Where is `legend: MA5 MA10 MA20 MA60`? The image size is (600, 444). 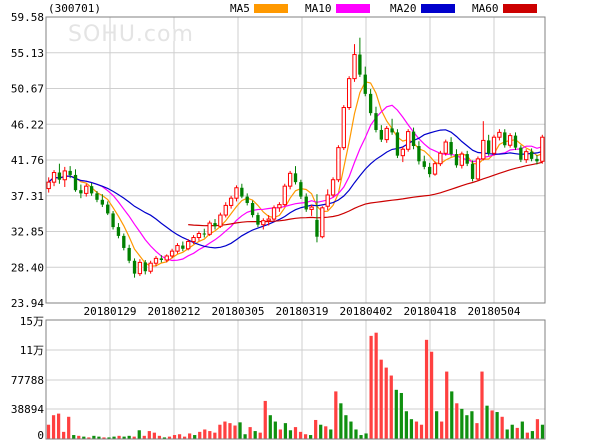
legend: MA5 MA10 MA20 MA60 is located at coordinates (383, 8).